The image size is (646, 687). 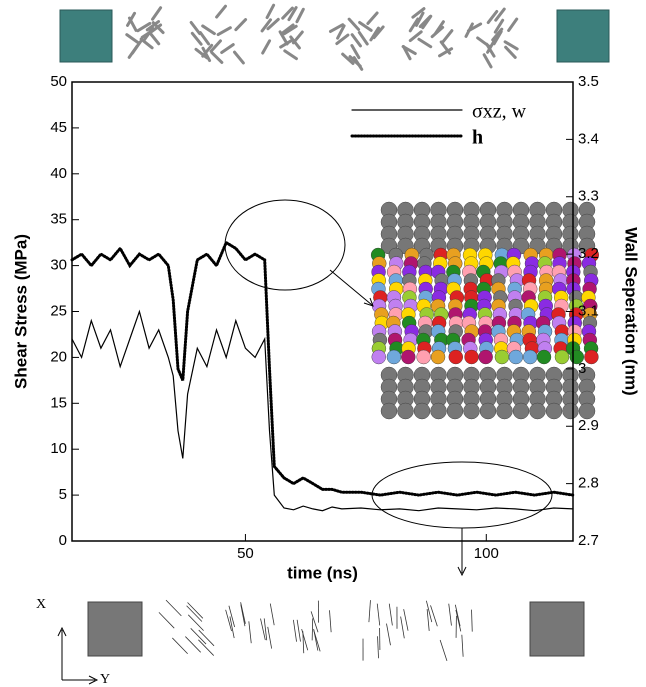 What do you see at coordinates (351, 287) in the screenshot?
I see `arrow` at bounding box center [351, 287].